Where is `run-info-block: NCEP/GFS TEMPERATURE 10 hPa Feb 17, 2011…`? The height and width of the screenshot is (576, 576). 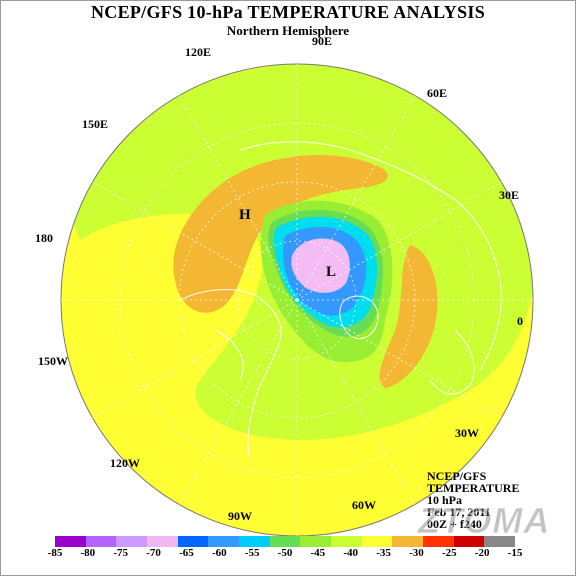 run-info-block: NCEP/GFS TEMPERATURE 10 hPa Feb 17, 2011… is located at coordinates (473, 500).